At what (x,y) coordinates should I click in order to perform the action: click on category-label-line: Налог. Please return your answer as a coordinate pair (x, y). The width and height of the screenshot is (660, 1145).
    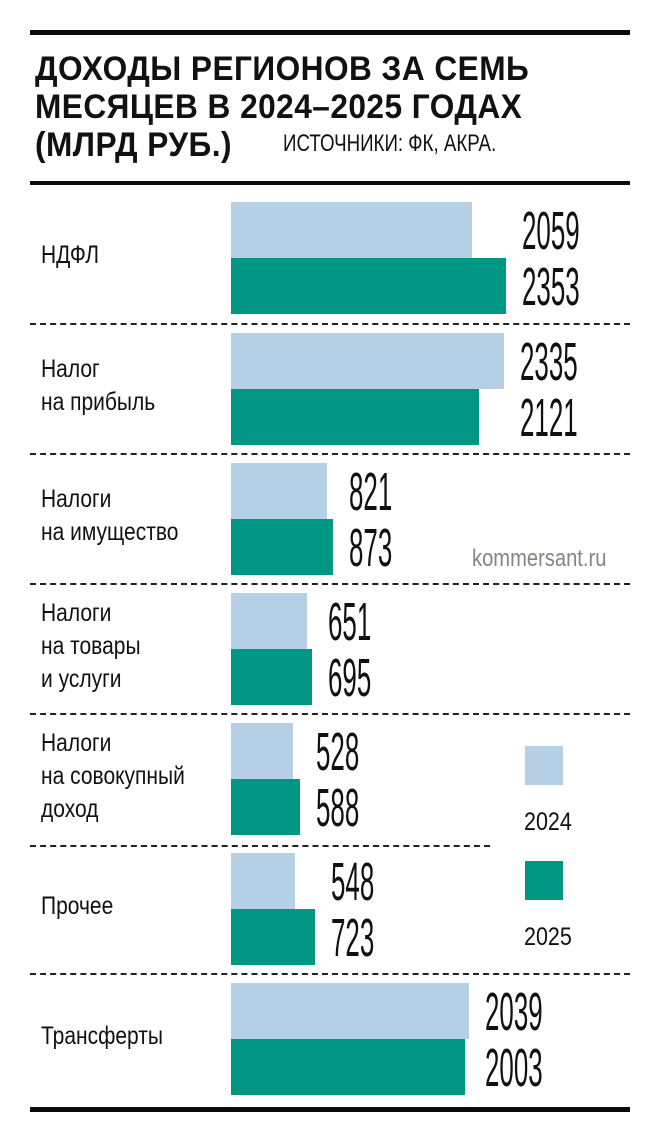
    Looking at the image, I should click on (70, 369).